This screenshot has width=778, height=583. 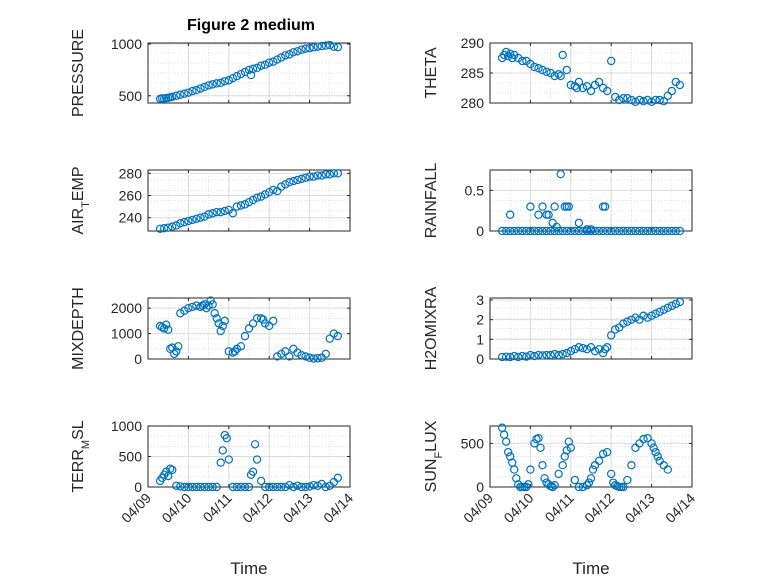 I want to click on x-tick-label: 04/13, so click(x=298, y=508).